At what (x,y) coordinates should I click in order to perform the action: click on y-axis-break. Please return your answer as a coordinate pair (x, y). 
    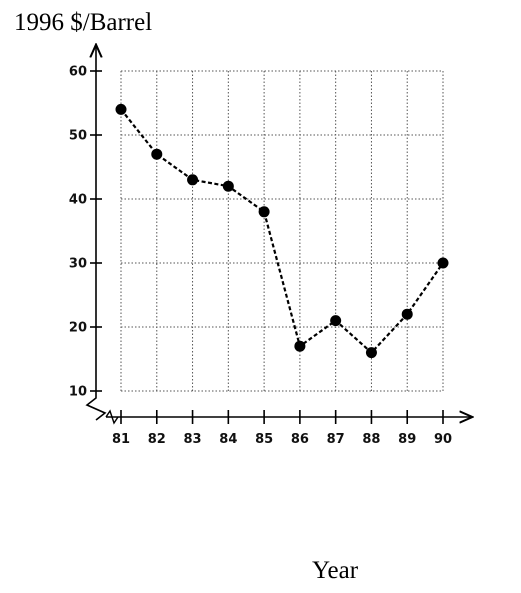
    Looking at the image, I should click on (96, 406).